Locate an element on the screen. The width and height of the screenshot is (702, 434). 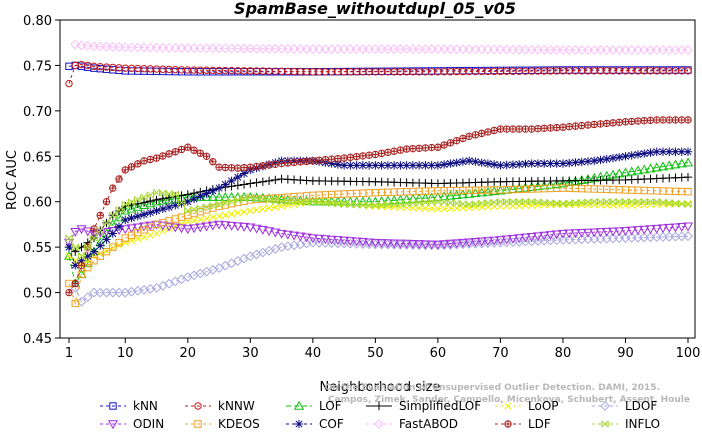
legend-item-kdeos: KDEOS is located at coordinates (222, 424).